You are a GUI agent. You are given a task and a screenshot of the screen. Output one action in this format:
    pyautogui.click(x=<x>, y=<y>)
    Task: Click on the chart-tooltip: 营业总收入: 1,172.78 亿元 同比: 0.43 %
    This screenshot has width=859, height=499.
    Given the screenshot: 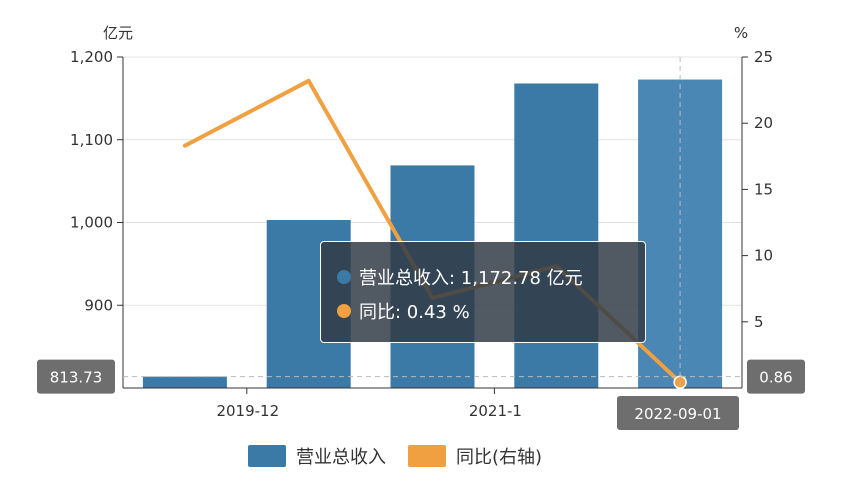 What is the action you would take?
    pyautogui.click(x=483, y=292)
    